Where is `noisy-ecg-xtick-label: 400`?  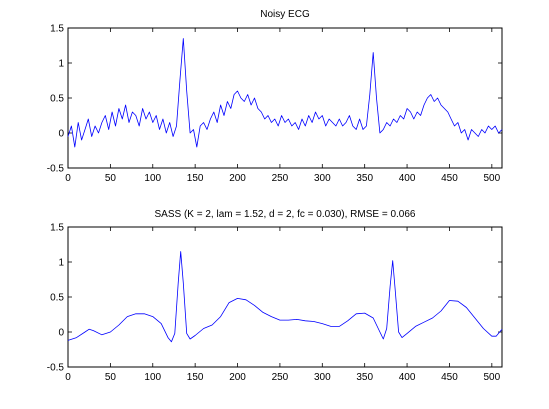 noisy-ecg-xtick-label: 400 is located at coordinates (407, 178).